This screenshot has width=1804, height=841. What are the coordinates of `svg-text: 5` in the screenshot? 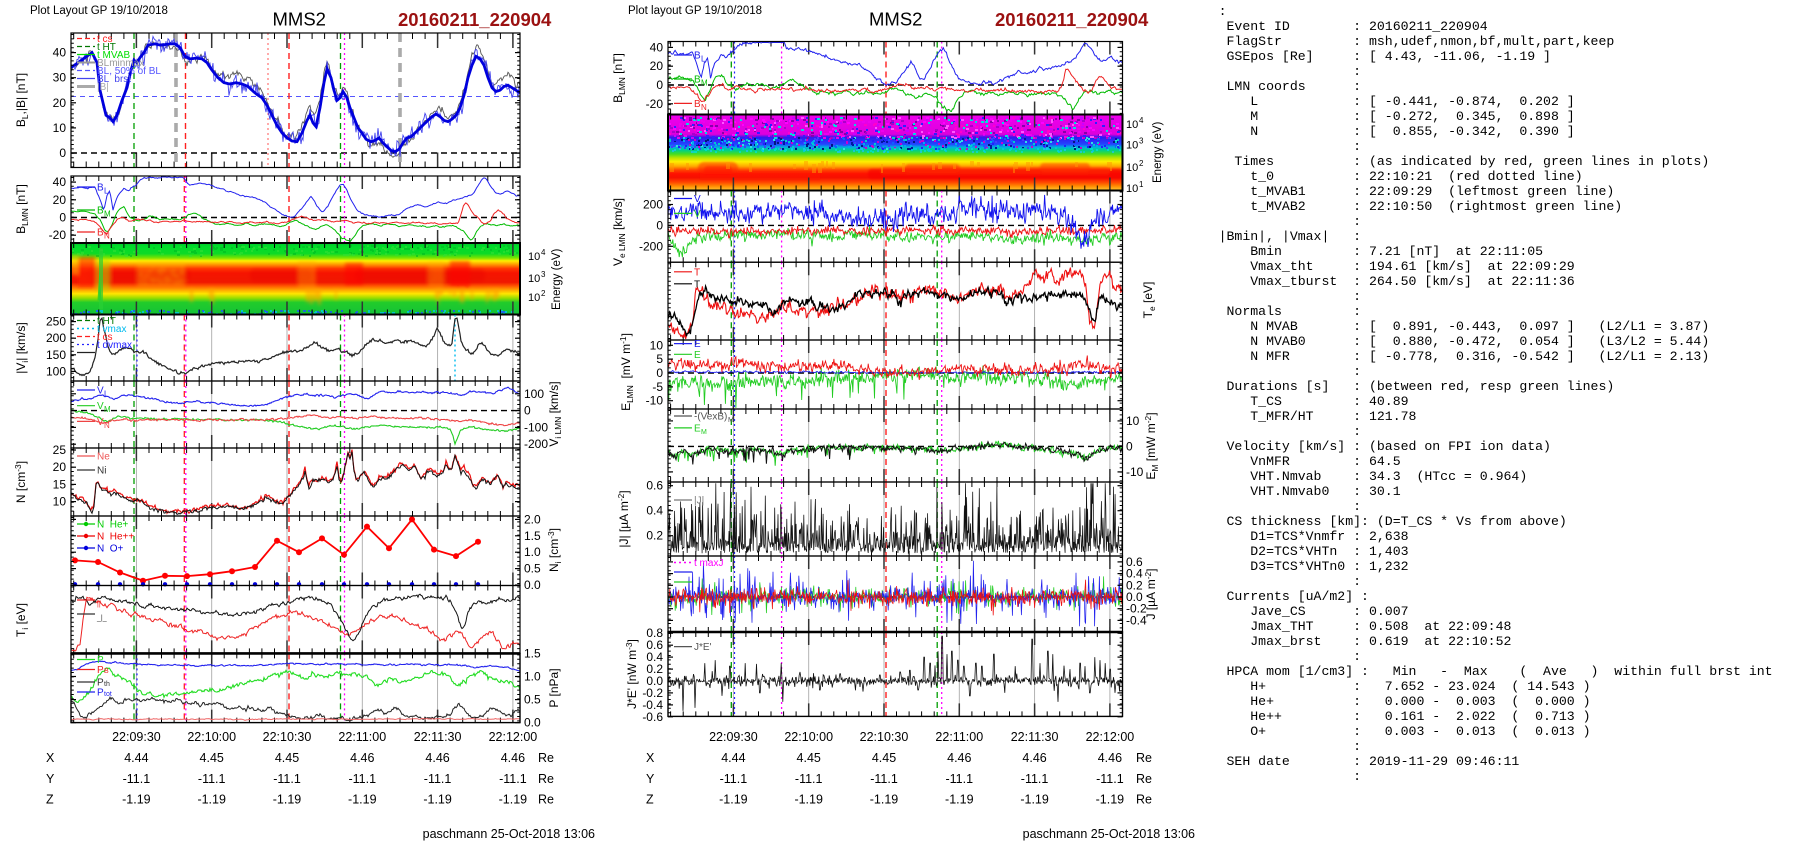 It's located at (659, 359).